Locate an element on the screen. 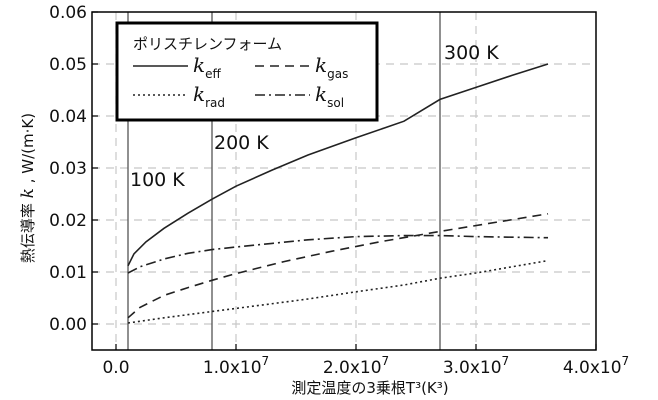 This screenshot has width=658, height=400. legend: ポリスチレンフォーム keff kgas krad ksol is located at coordinates (247, 71).